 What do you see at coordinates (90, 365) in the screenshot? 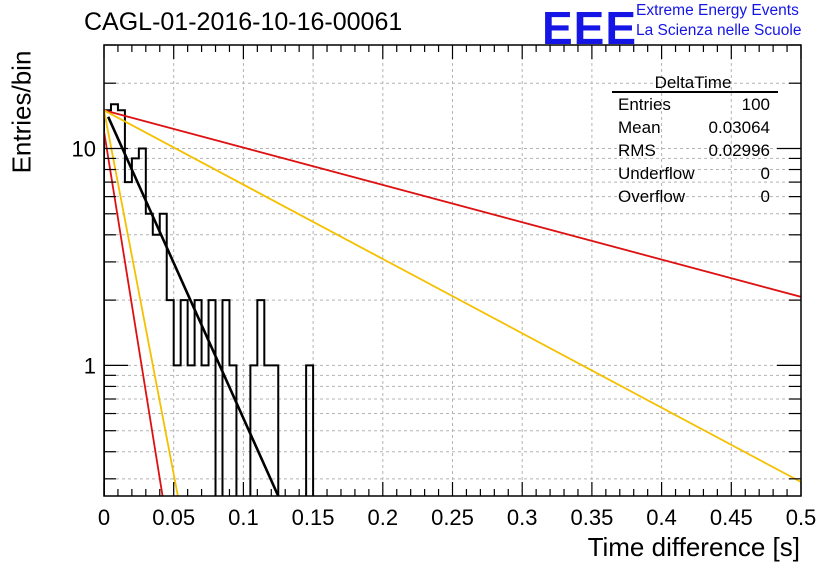
I see `y-tick-label: 1` at bounding box center [90, 365].